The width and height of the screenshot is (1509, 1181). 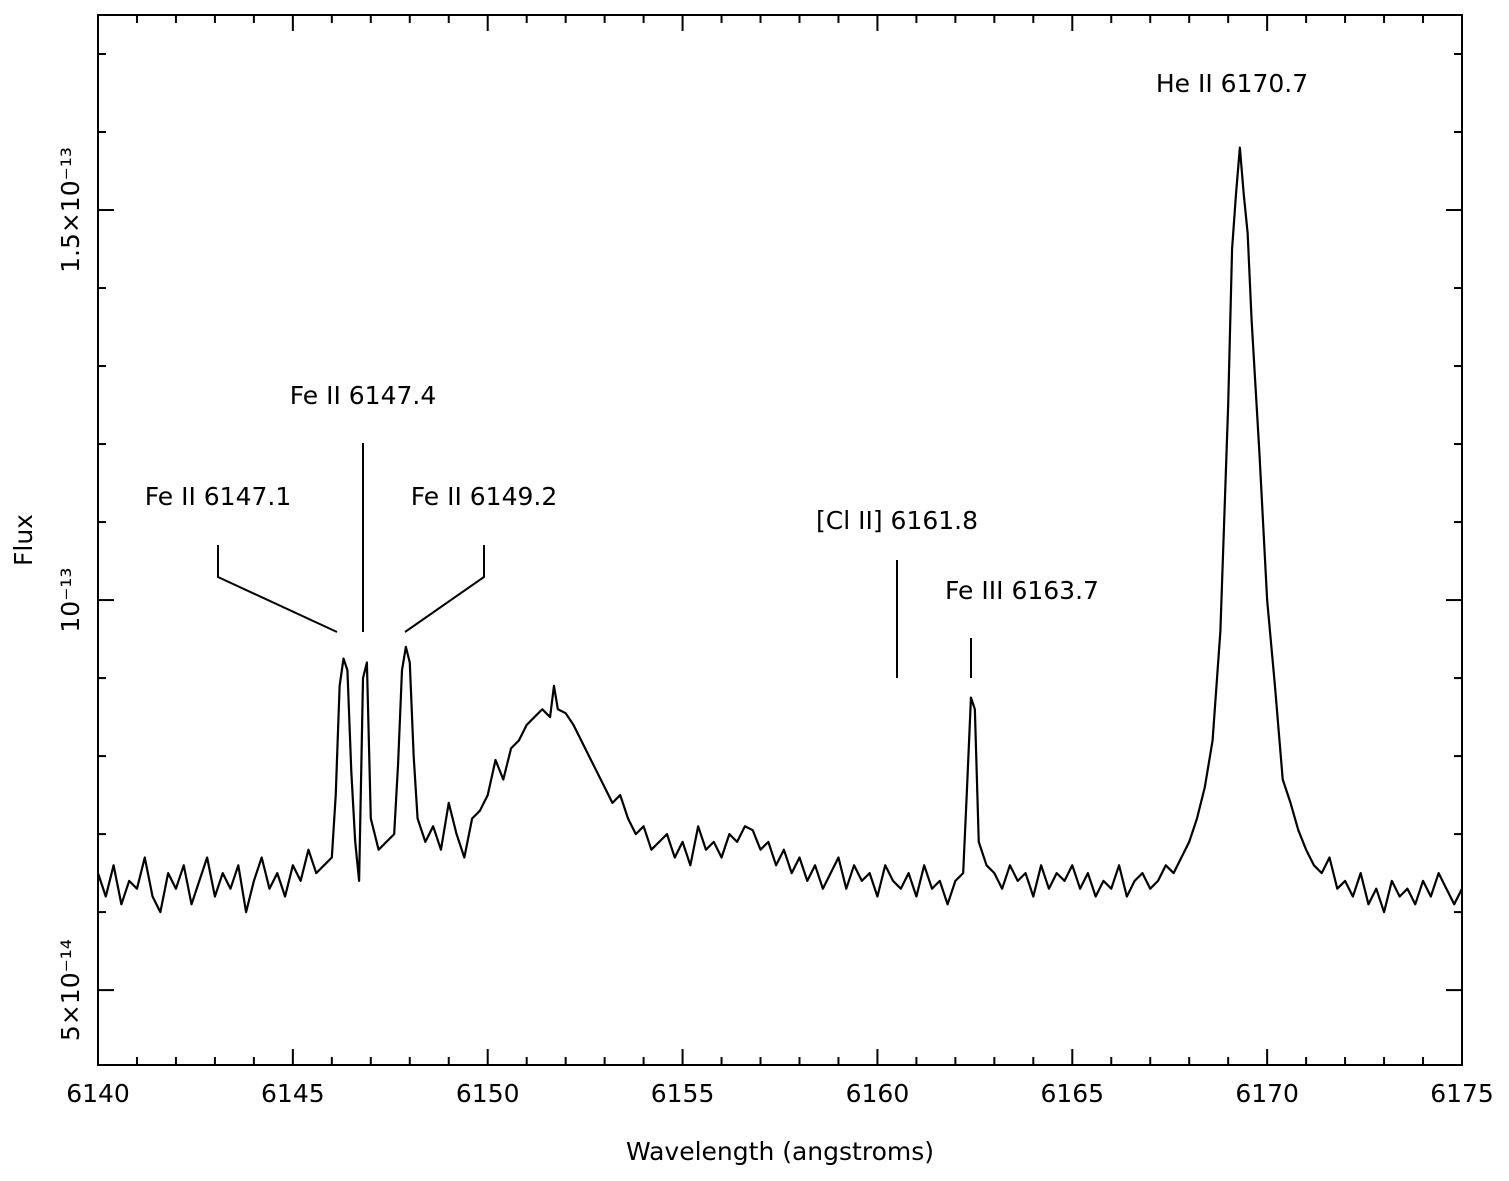 I want to click on x-tick-label: 6140, so click(x=98, y=1093).